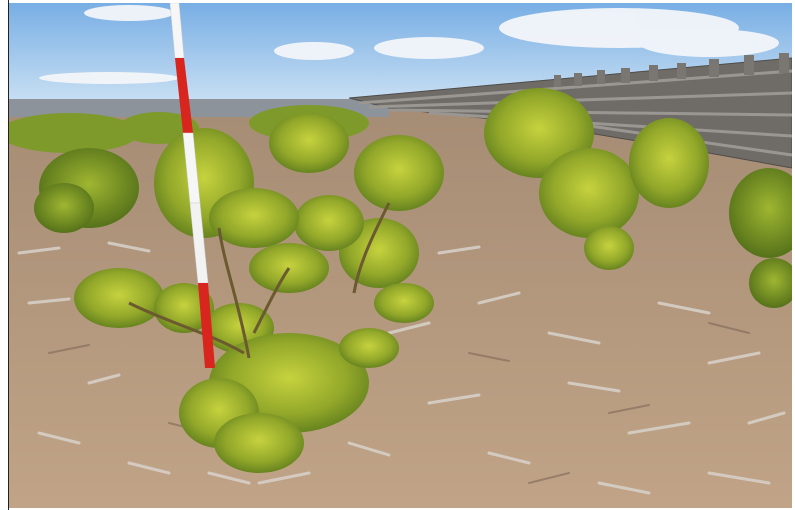 The image size is (795, 510). What do you see at coordinates (4, 255) in the screenshot?
I see `frame-border` at bounding box center [4, 255].